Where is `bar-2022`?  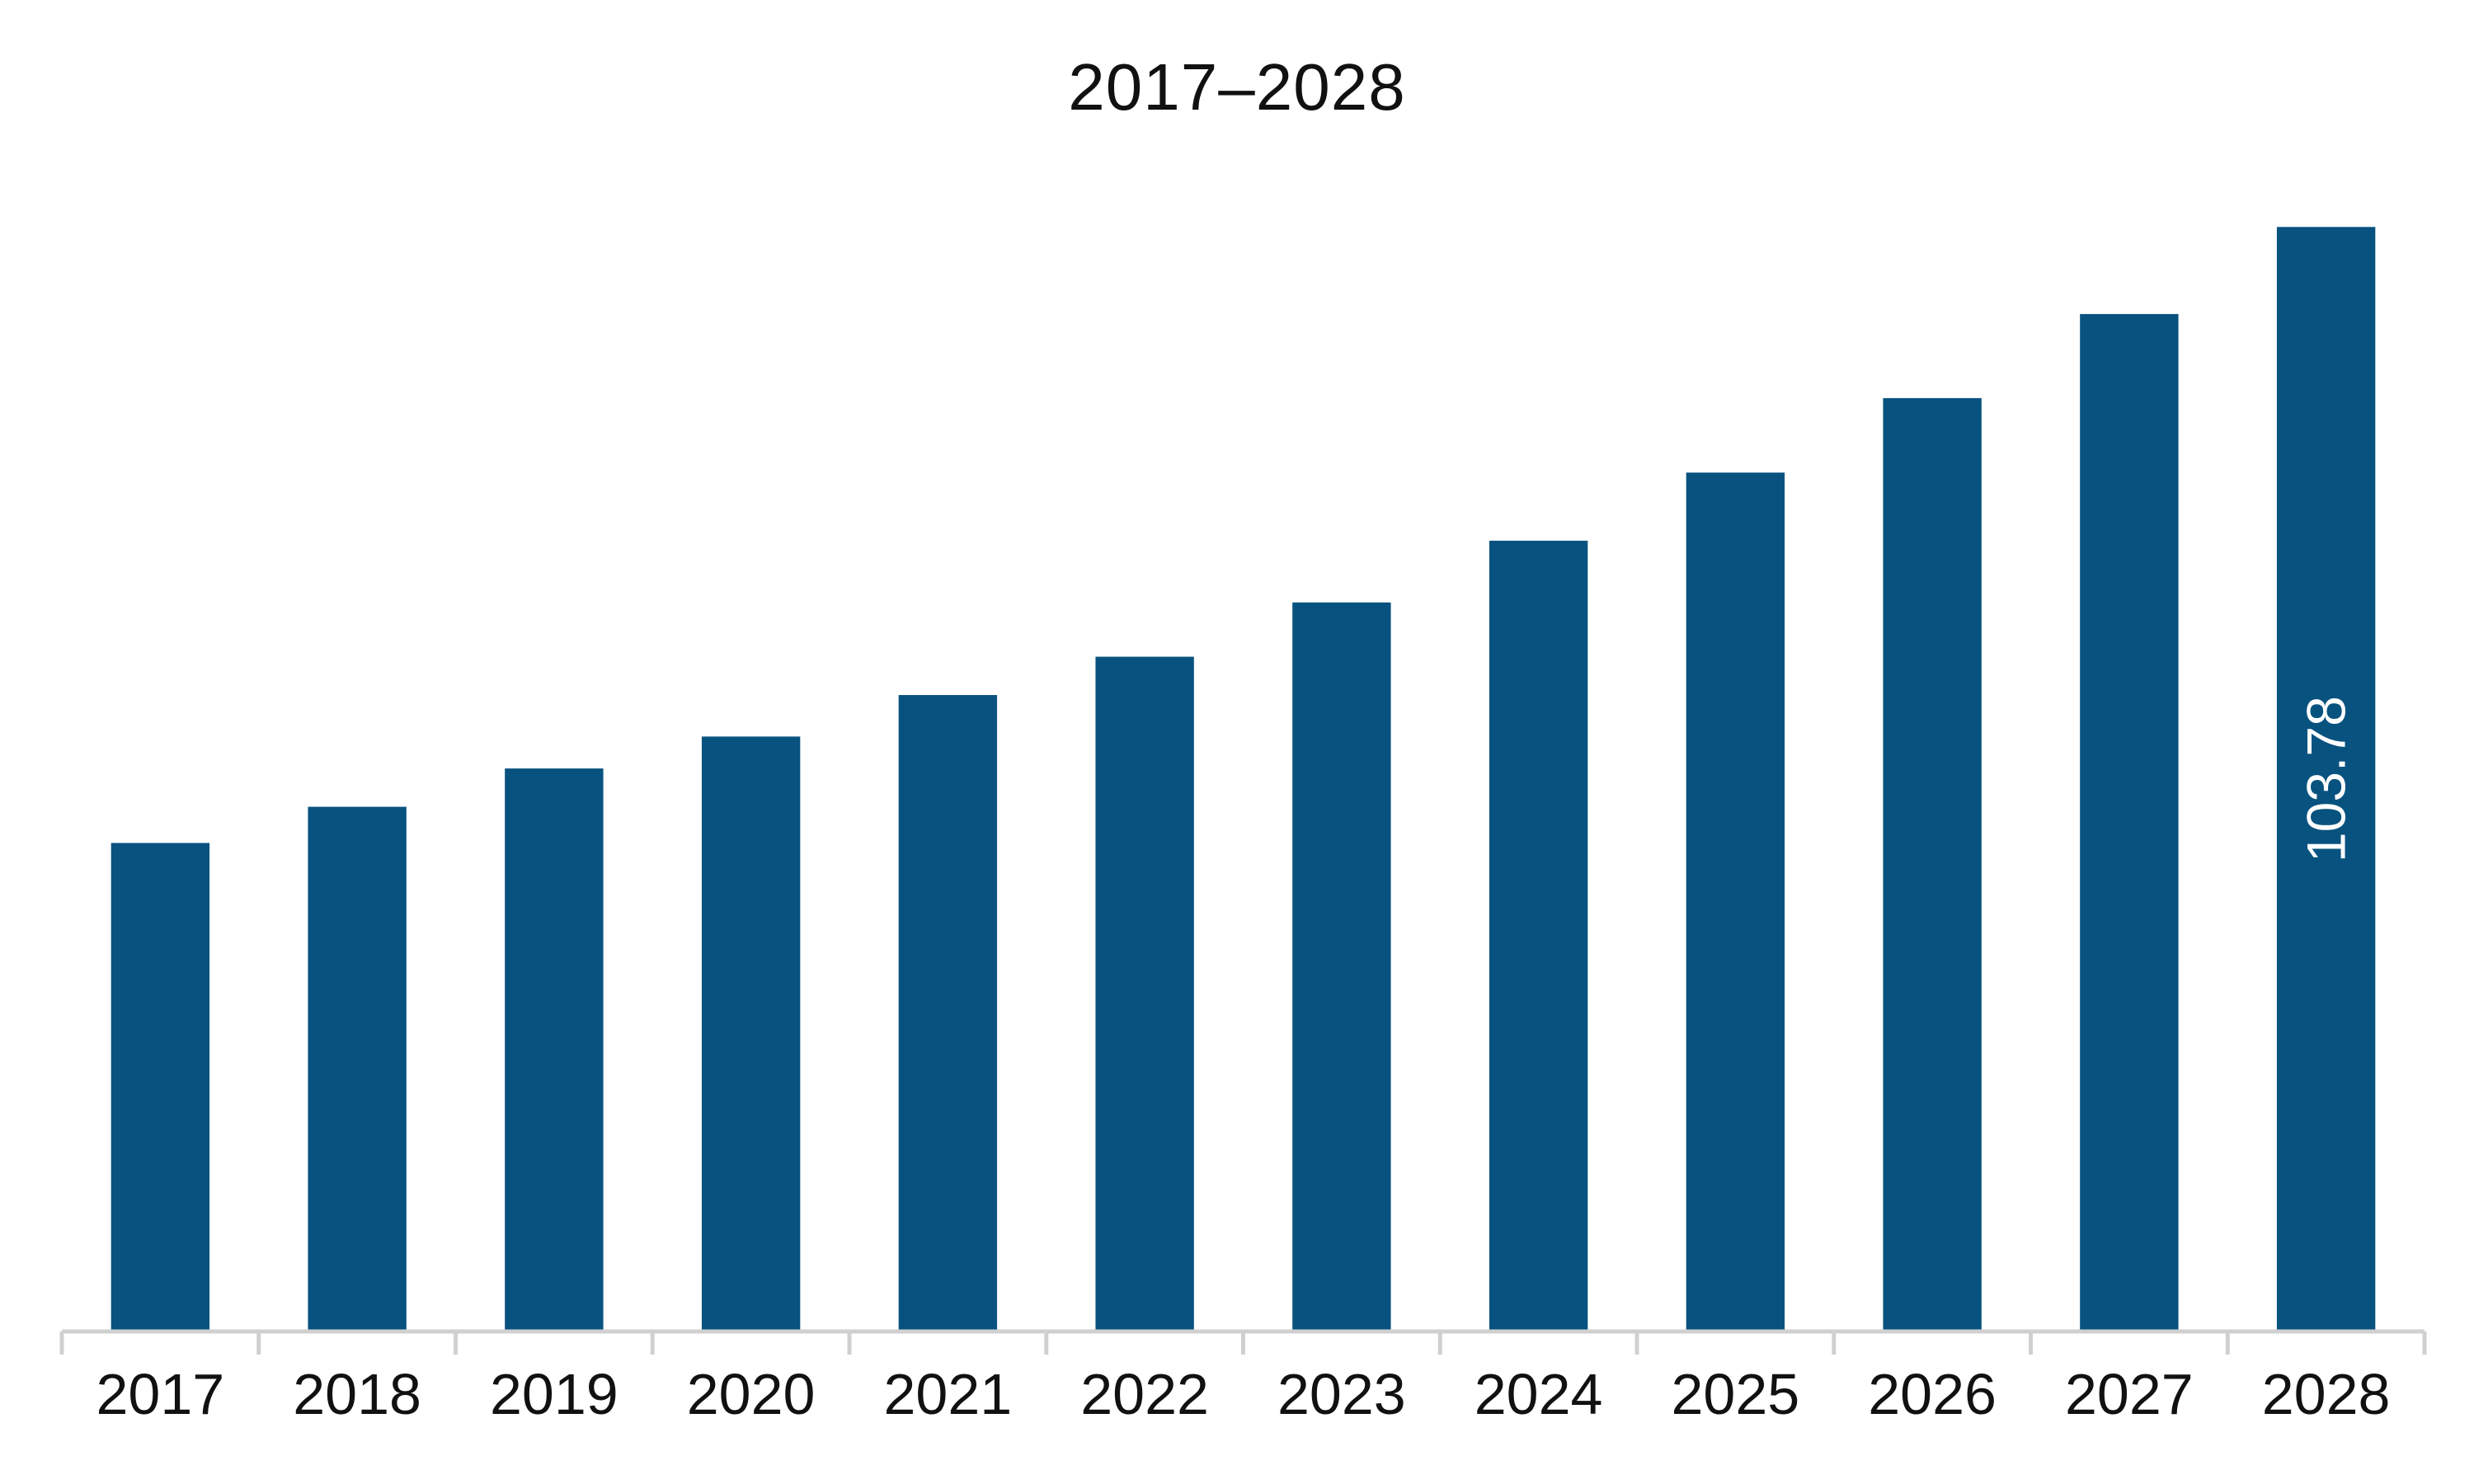 bar-2022 is located at coordinates (1144, 993).